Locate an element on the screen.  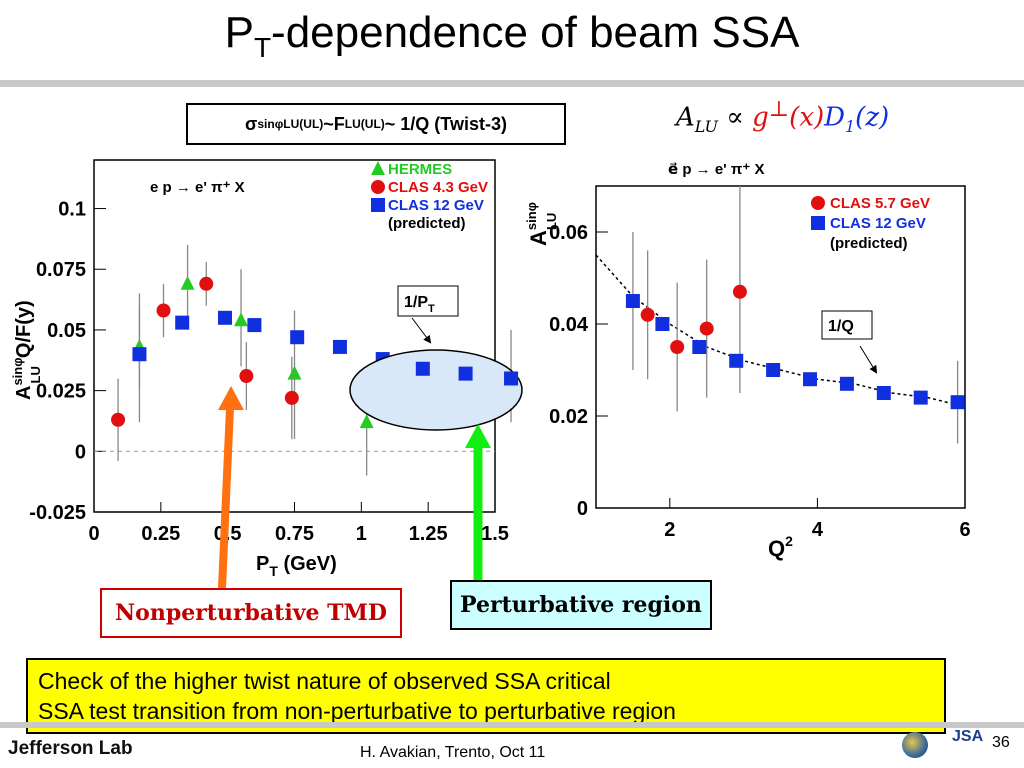
process-label: e p → e' π⁺ X is located at coordinates (197, 187).